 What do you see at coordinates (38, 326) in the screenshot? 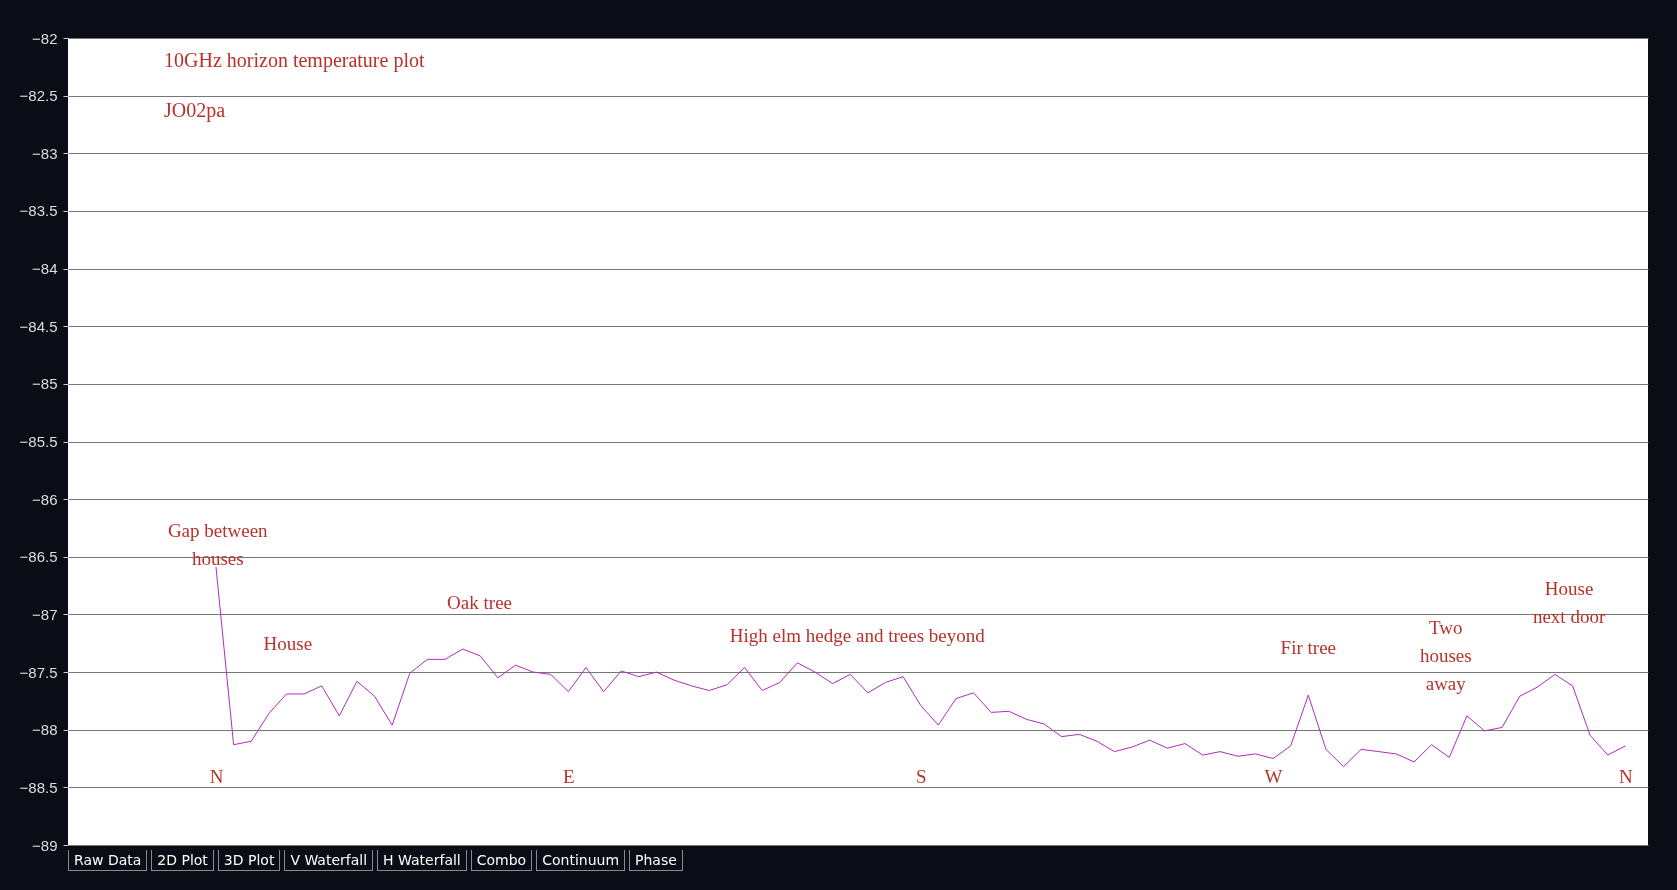
I see `y-tick-label: −84.5` at bounding box center [38, 326].